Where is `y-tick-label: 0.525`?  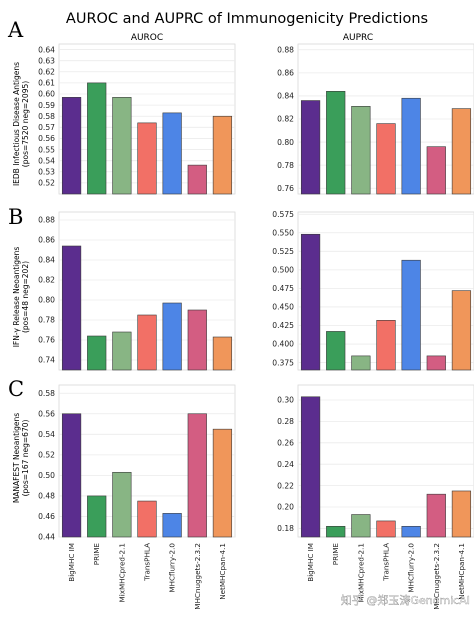 y-tick-label: 0.525 is located at coordinates (283, 251).